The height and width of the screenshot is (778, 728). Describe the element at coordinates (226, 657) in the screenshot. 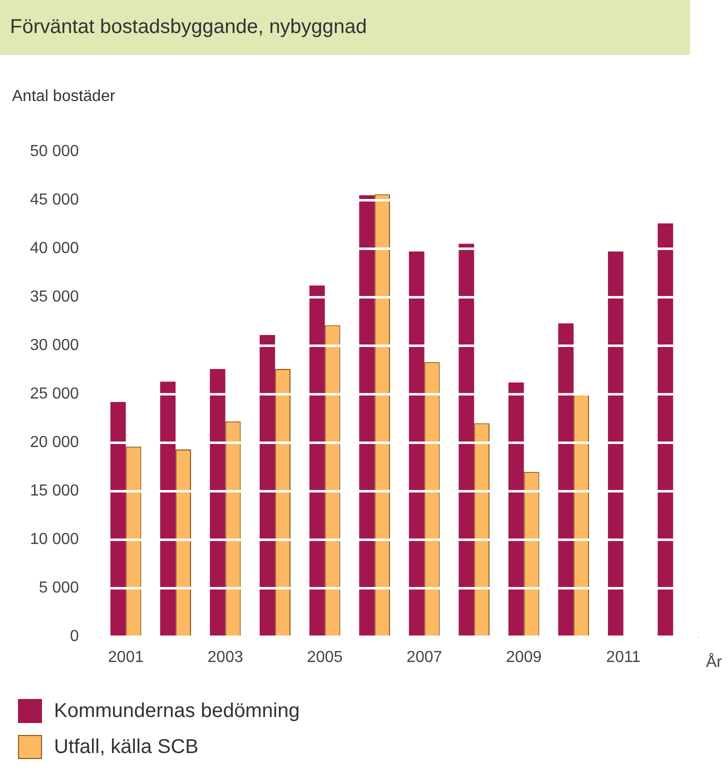

I see `x-tick-label: 2003` at that location.